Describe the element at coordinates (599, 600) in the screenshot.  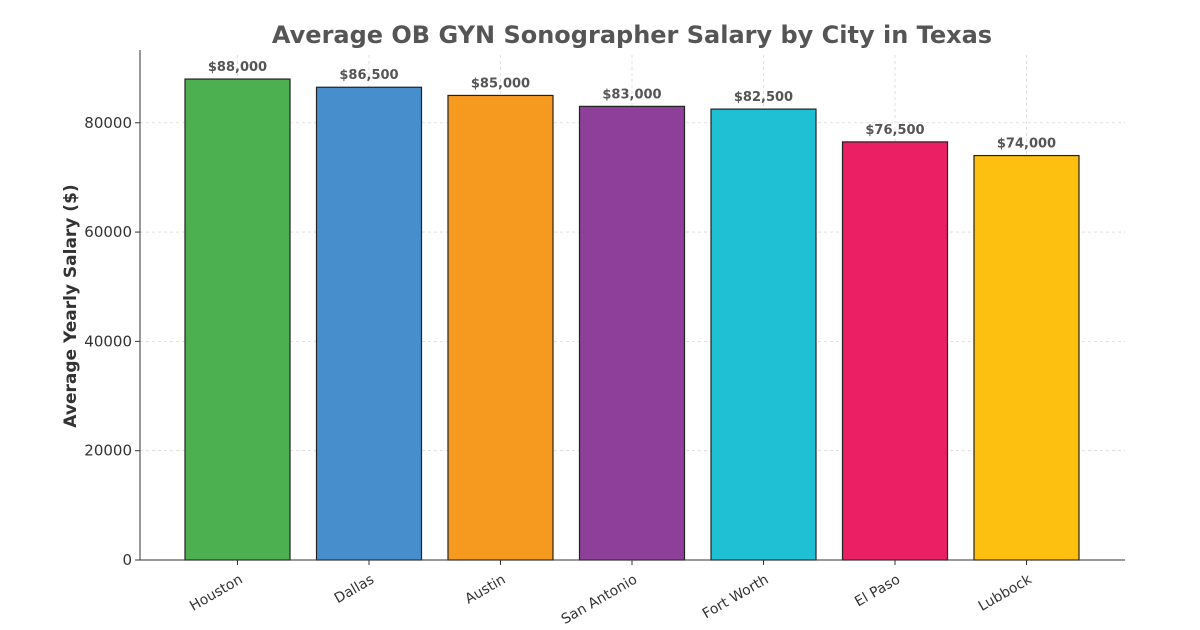
I see `x-tick-label: San Antonio` at that location.